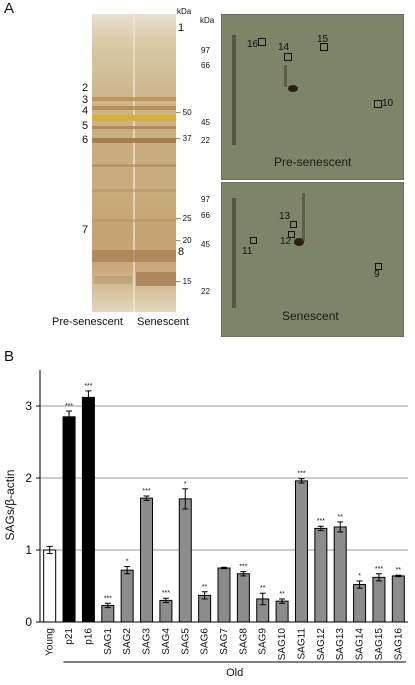  What do you see at coordinates (377, 274) in the screenshot?
I see `spot-9: 9` at bounding box center [377, 274].